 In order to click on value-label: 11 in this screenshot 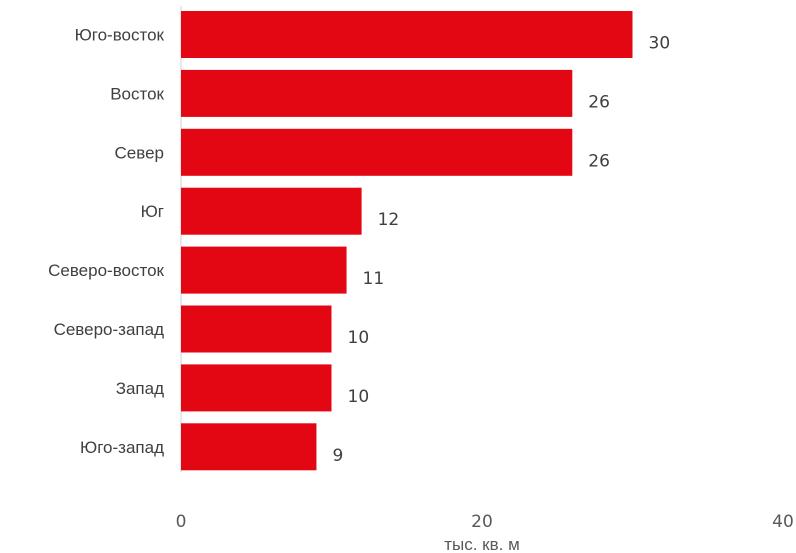, I will do `click(374, 279)`.